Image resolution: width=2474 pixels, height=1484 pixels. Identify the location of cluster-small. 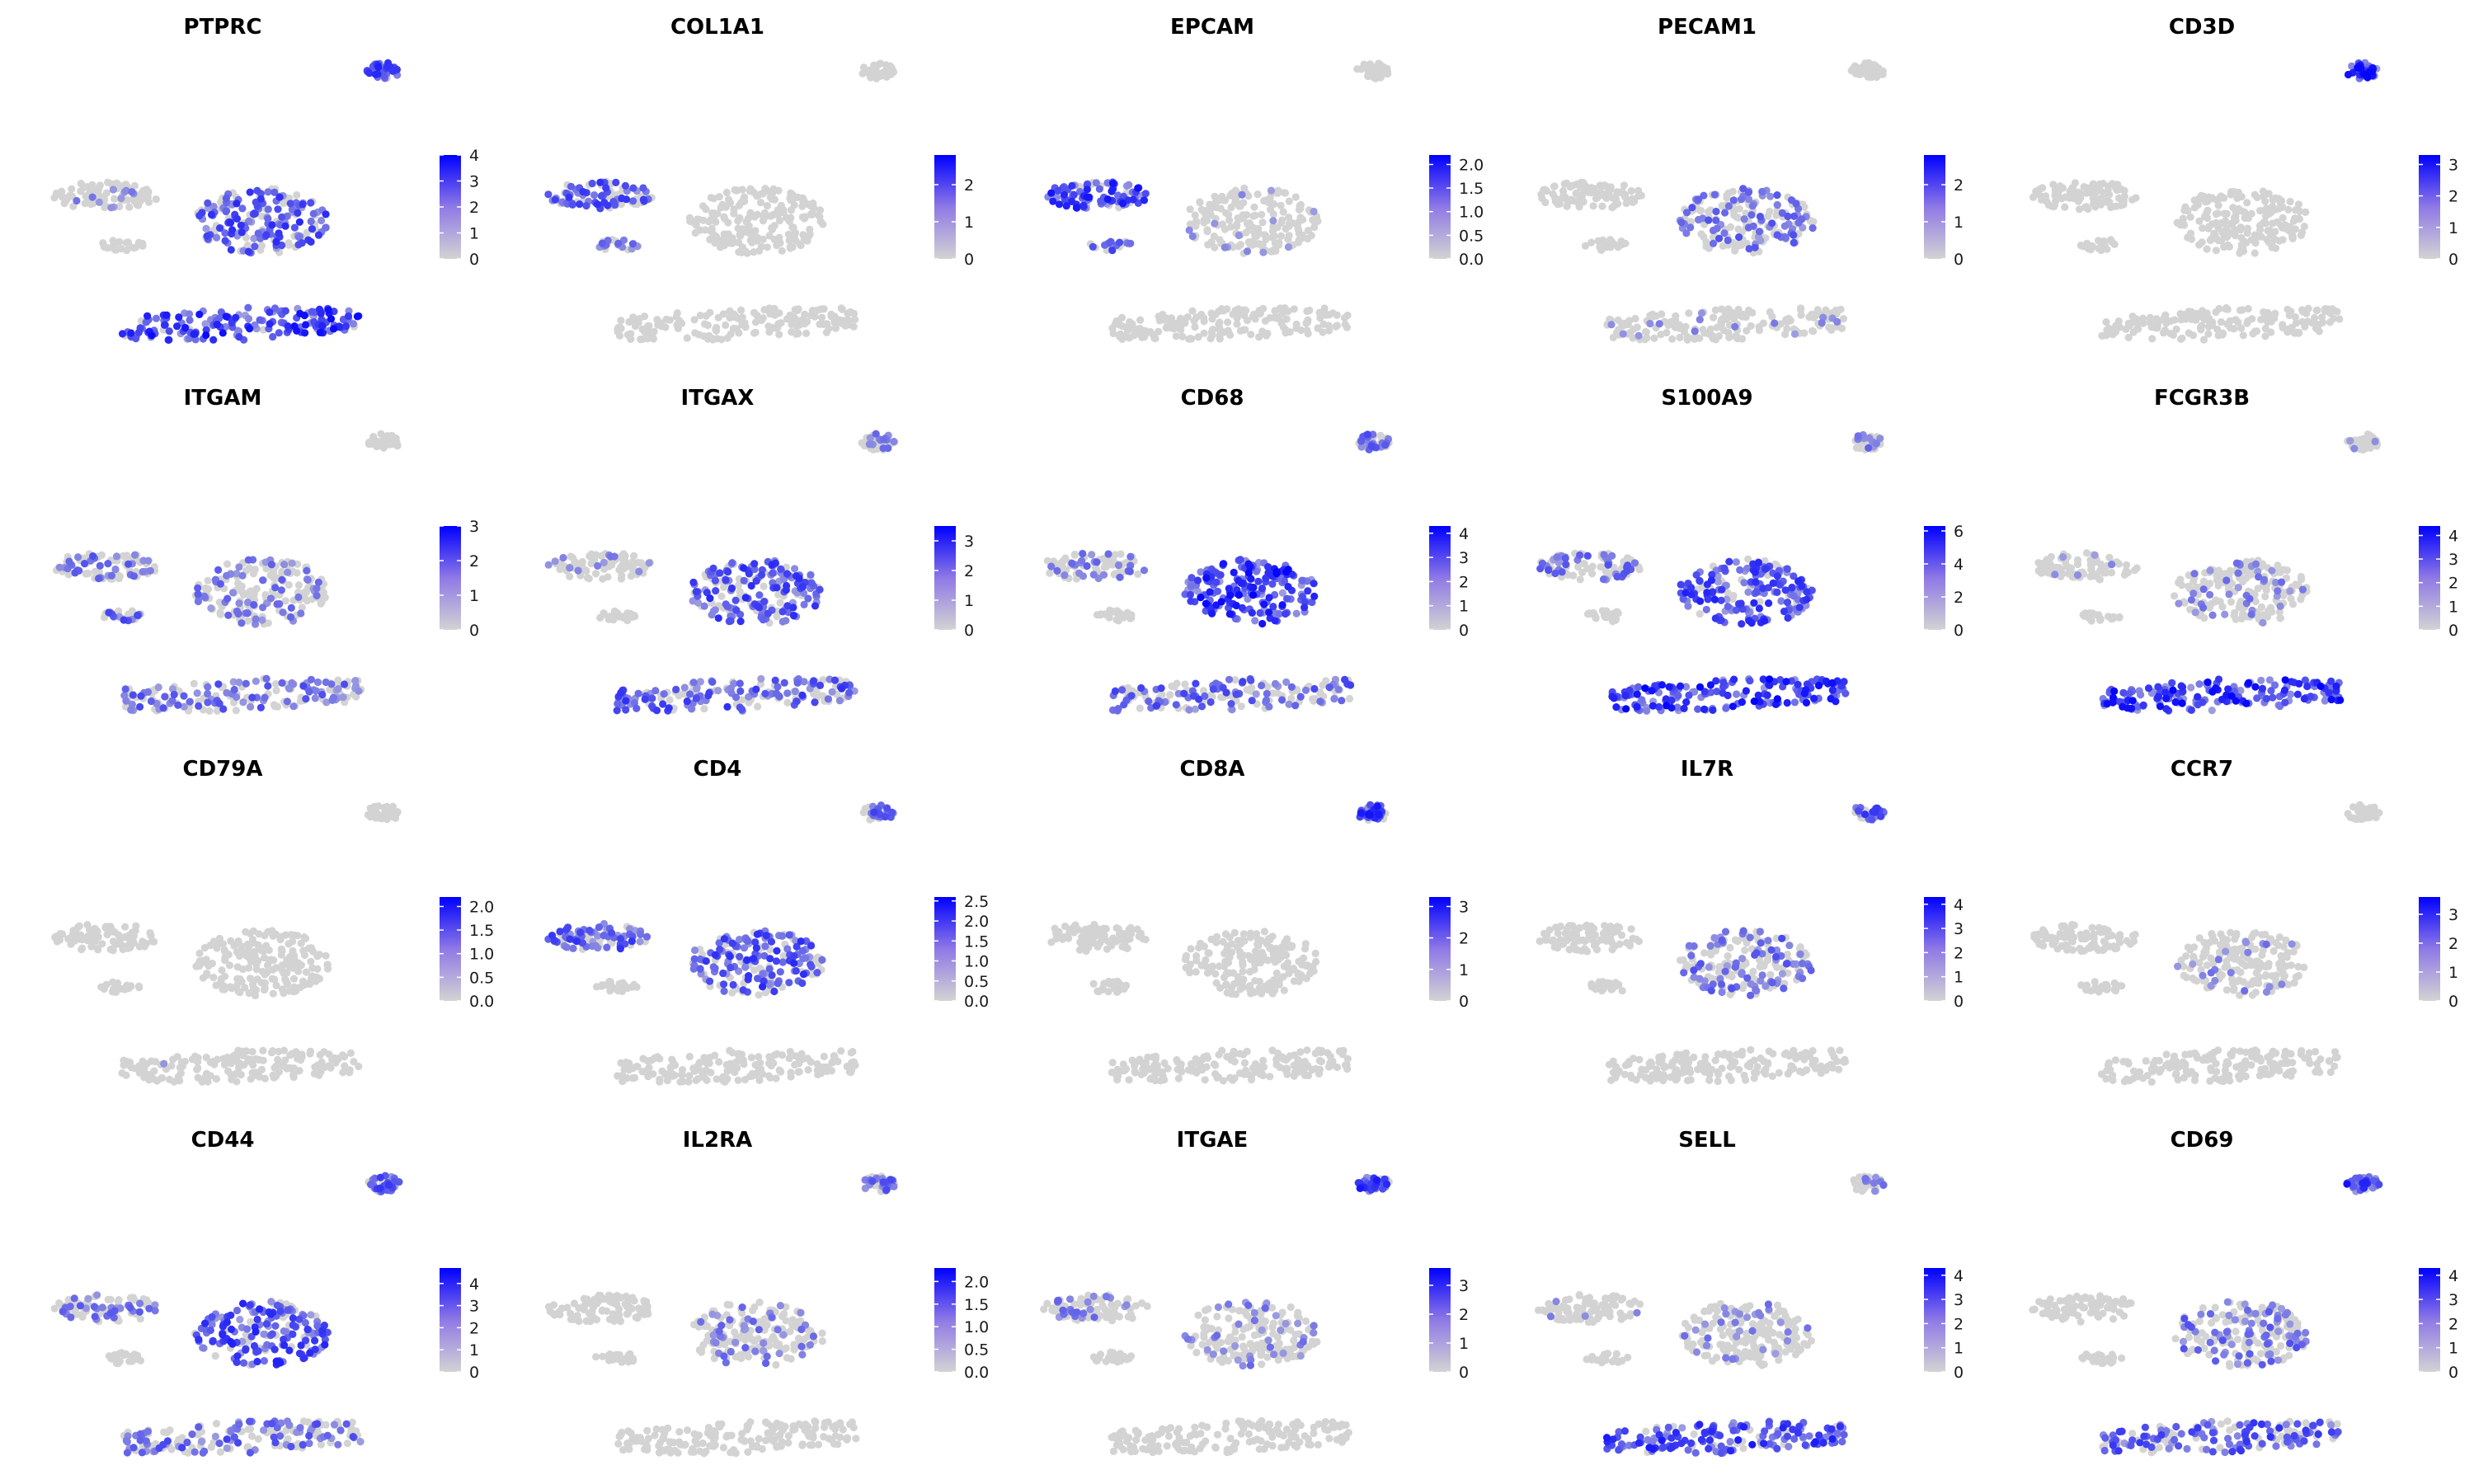
(123, 616).